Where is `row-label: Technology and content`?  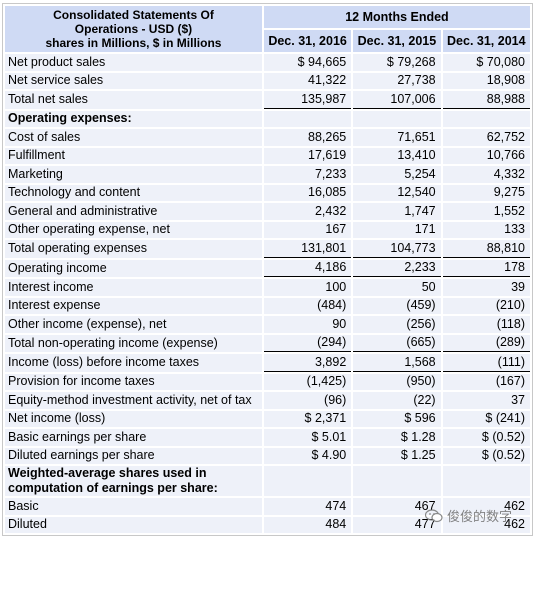 row-label: Technology and content is located at coordinates (133, 192).